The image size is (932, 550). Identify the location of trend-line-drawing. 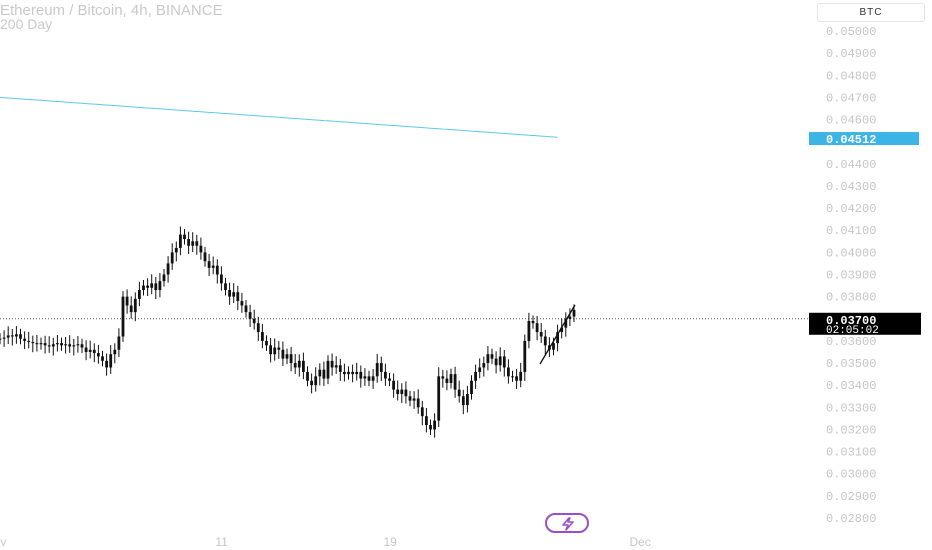
(557, 334).